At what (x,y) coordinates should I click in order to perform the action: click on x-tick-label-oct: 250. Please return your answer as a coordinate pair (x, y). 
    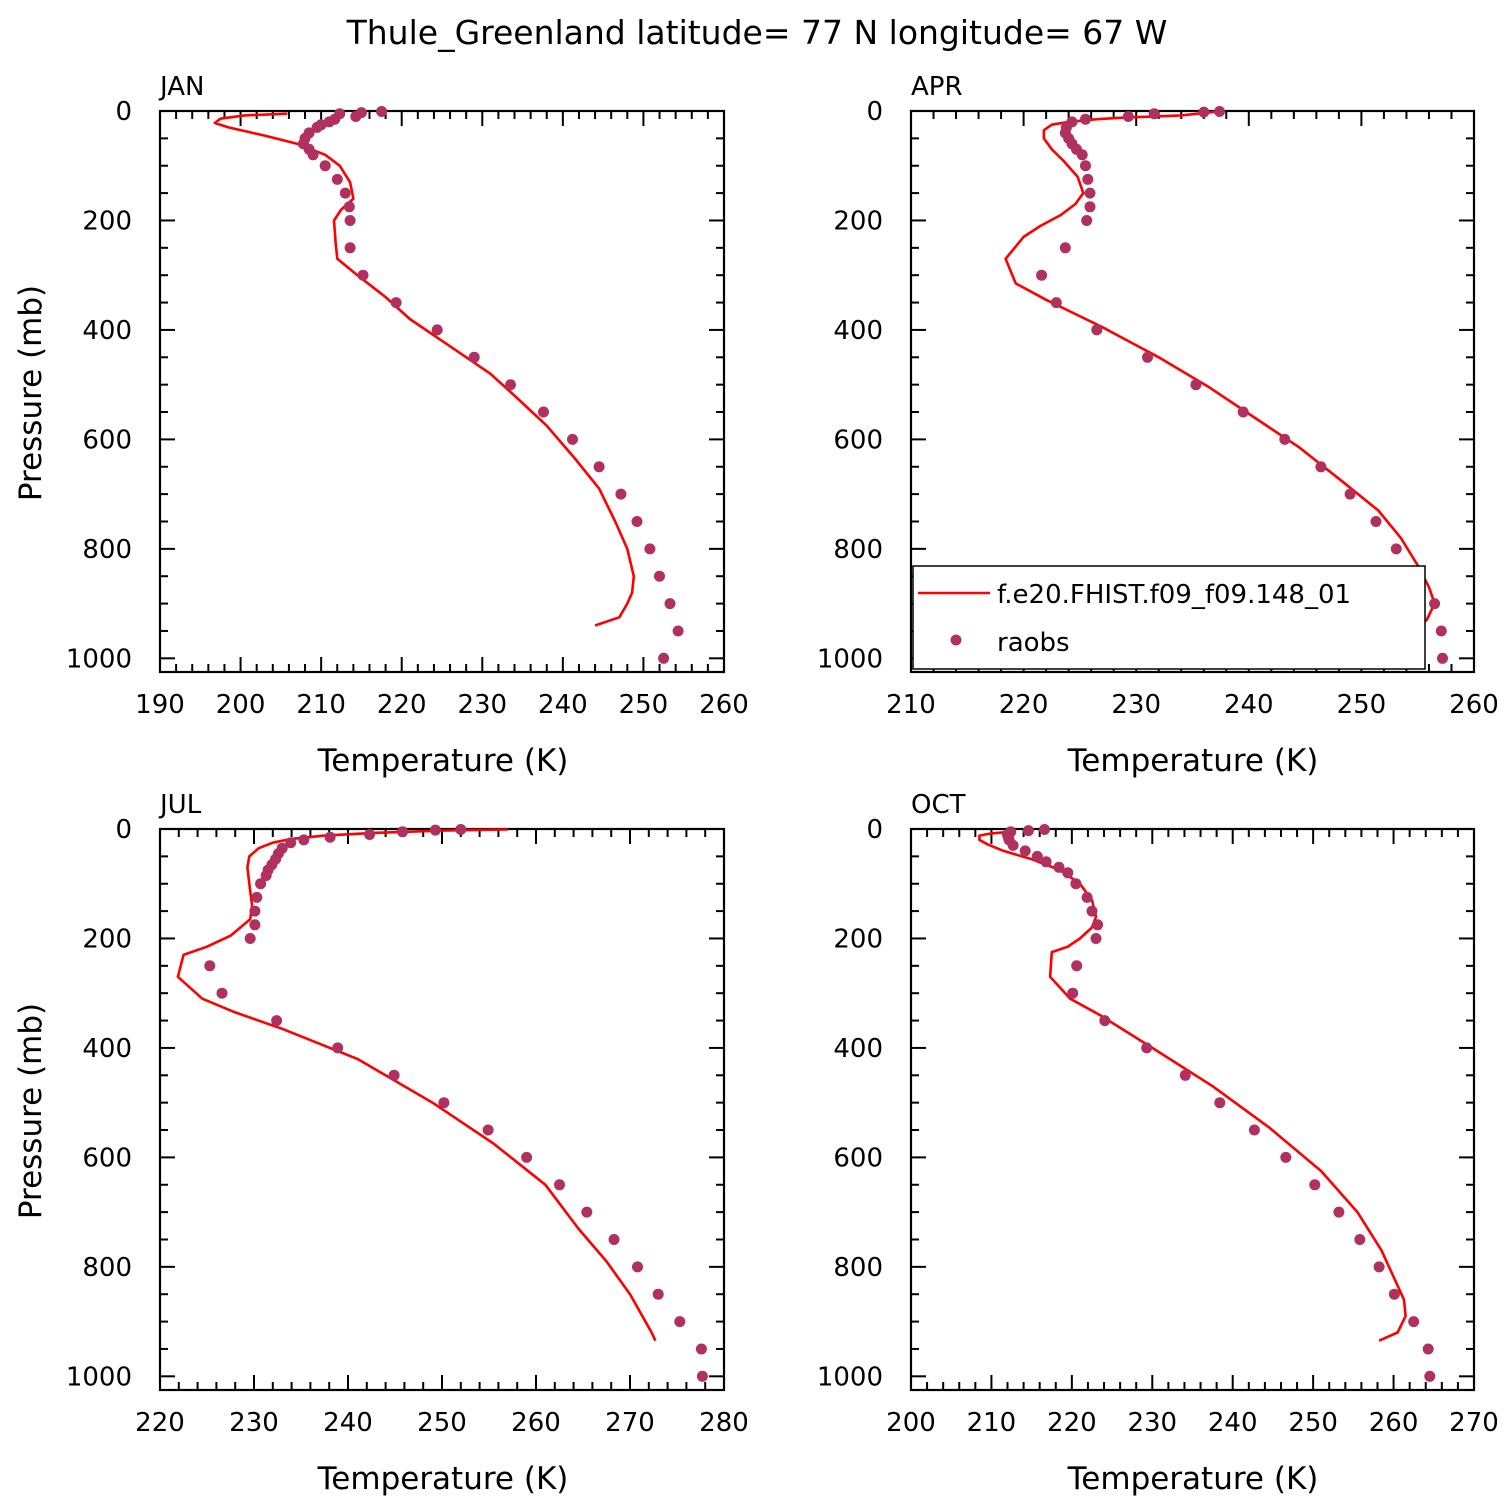
    Looking at the image, I should click on (1313, 1423).